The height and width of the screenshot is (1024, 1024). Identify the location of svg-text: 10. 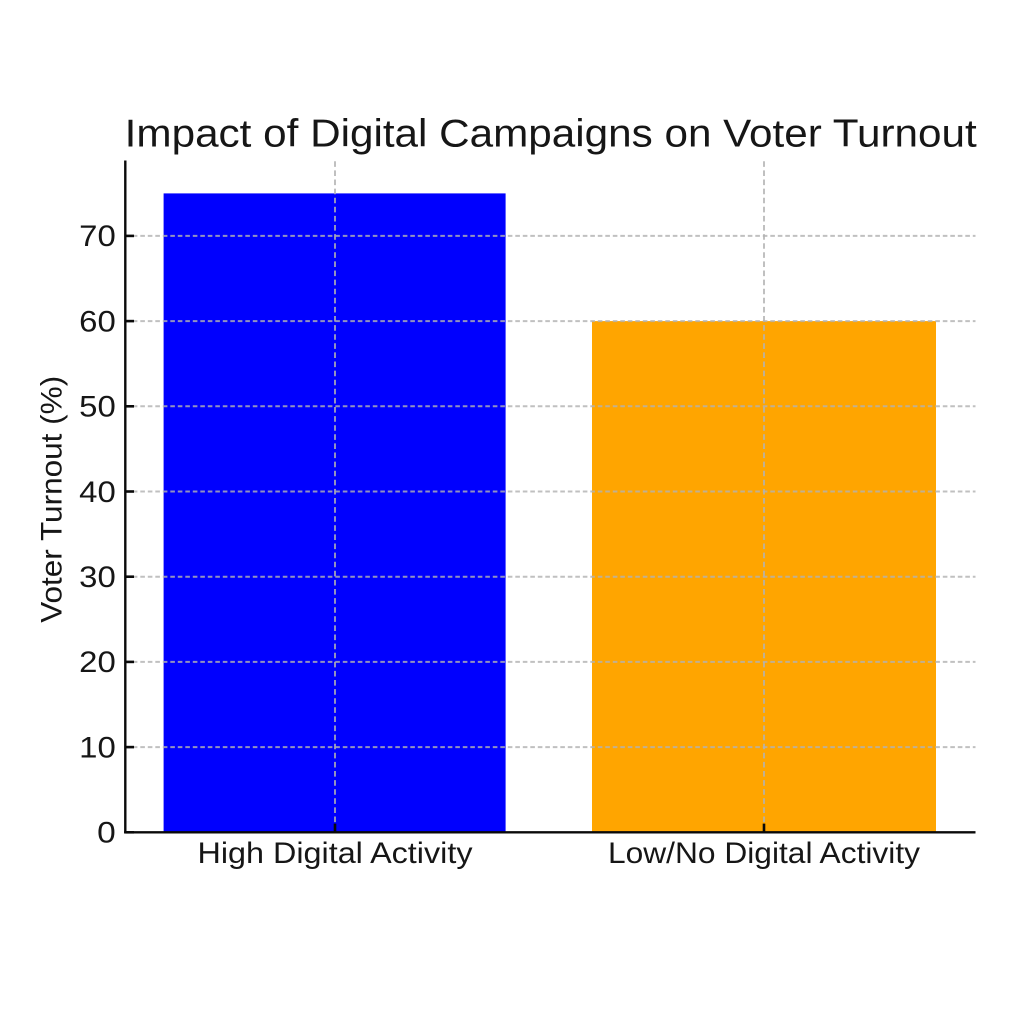
(97, 747).